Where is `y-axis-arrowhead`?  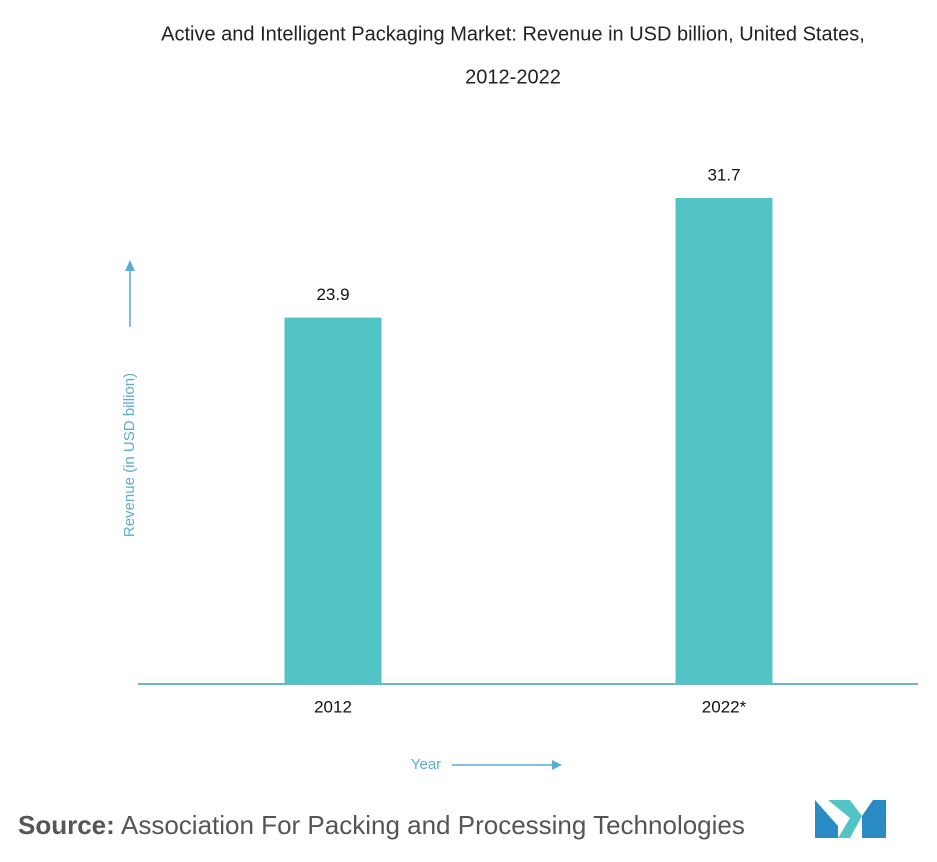 y-axis-arrowhead is located at coordinates (130, 265).